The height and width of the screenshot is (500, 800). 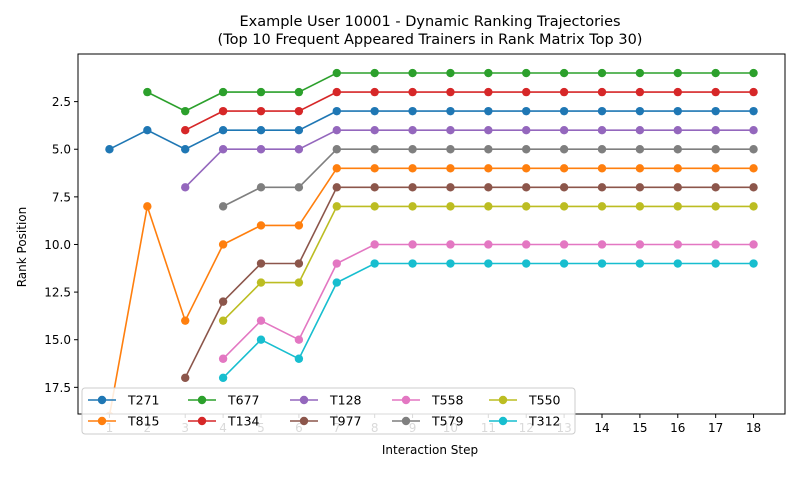 What do you see at coordinates (22, 247) in the screenshot?
I see `y-axis-label: Rank Position` at bounding box center [22, 247].